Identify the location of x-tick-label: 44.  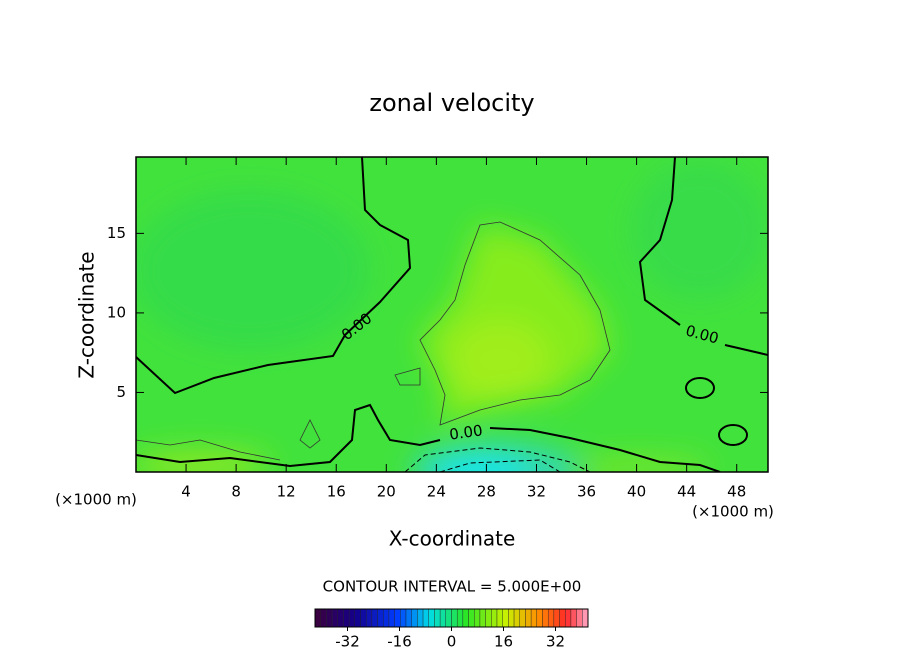
(686, 492).